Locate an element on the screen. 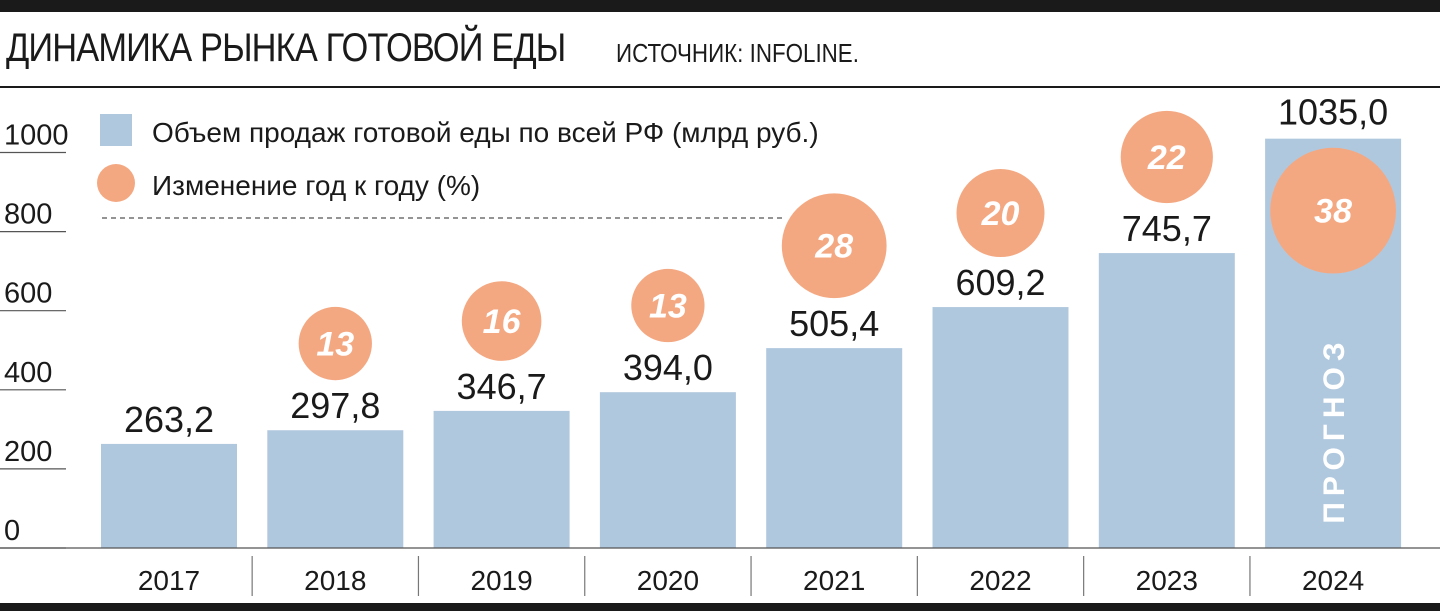 The width and height of the screenshot is (1440, 611). change-label: 22 is located at coordinates (1166, 158).